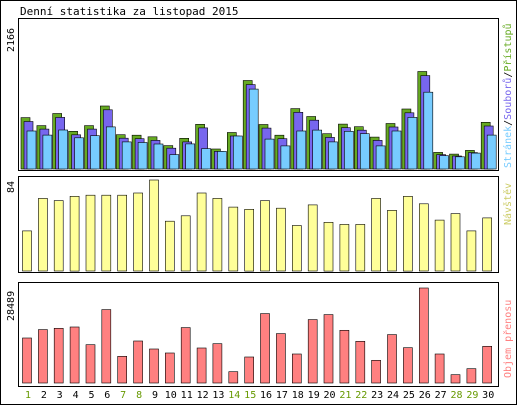 Image resolution: width=517 pixels, height=405 pixels. Describe the element at coordinates (187, 395) in the screenshot. I see `day-label-11: 11` at that location.